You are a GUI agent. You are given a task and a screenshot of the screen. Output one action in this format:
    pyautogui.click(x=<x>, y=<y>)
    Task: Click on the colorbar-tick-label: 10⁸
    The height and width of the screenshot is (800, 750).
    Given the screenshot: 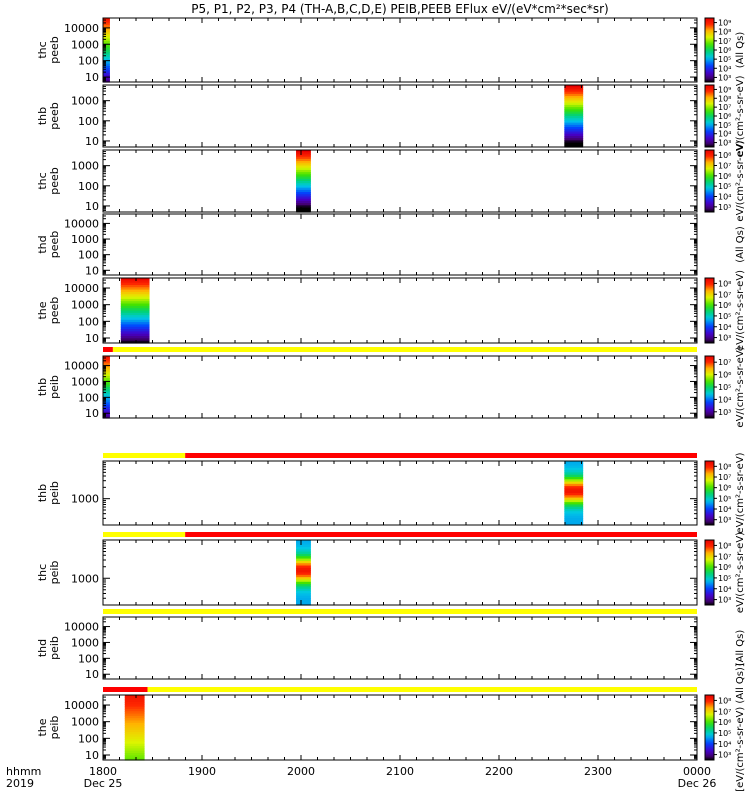 What is the action you would take?
    pyautogui.click(x=724, y=700)
    